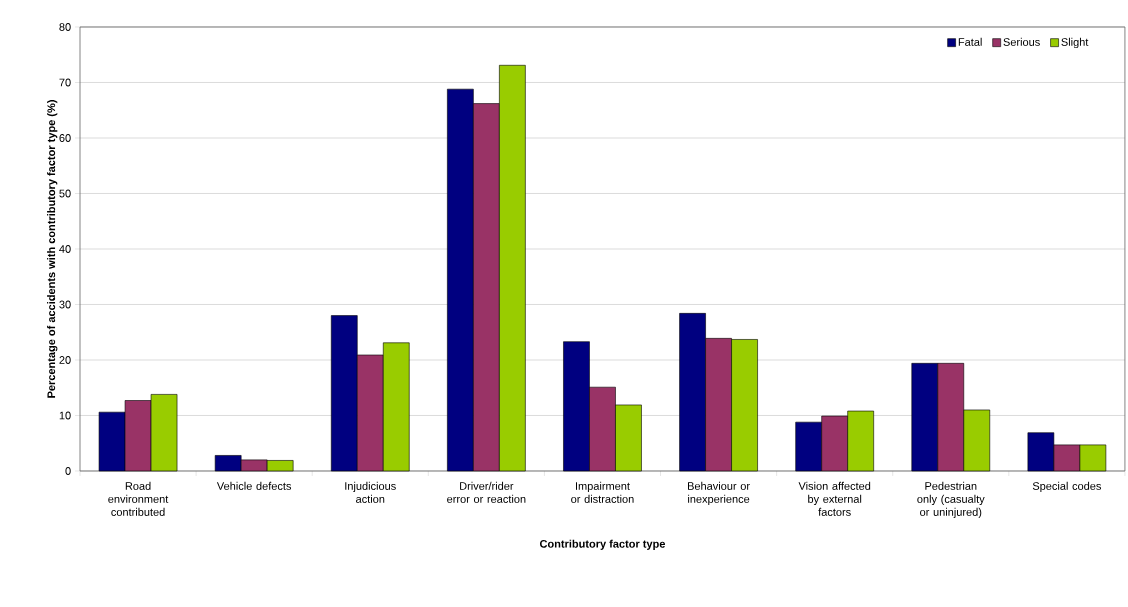 This screenshot has height=607, width=1128. What do you see at coordinates (602, 544) in the screenshot?
I see `x-axis-title: Contributory factor type` at bounding box center [602, 544].